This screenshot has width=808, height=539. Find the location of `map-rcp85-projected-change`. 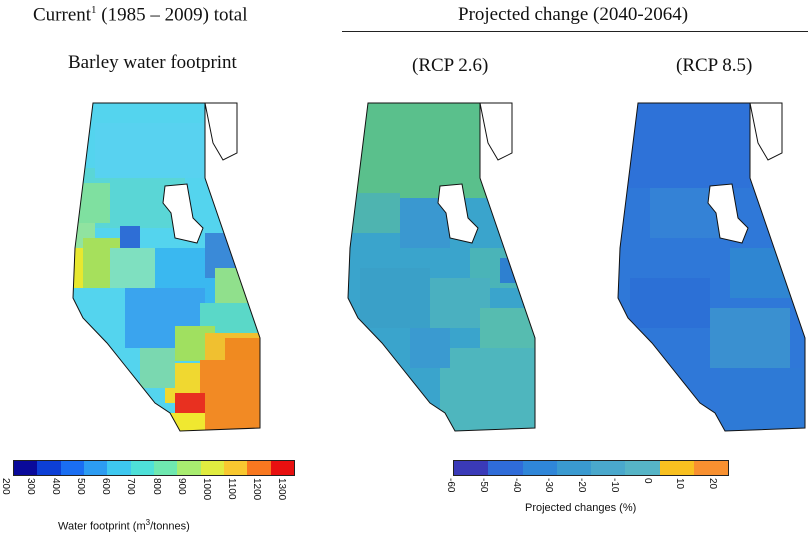

map-rcp85-projected-change is located at coordinates (711, 267).